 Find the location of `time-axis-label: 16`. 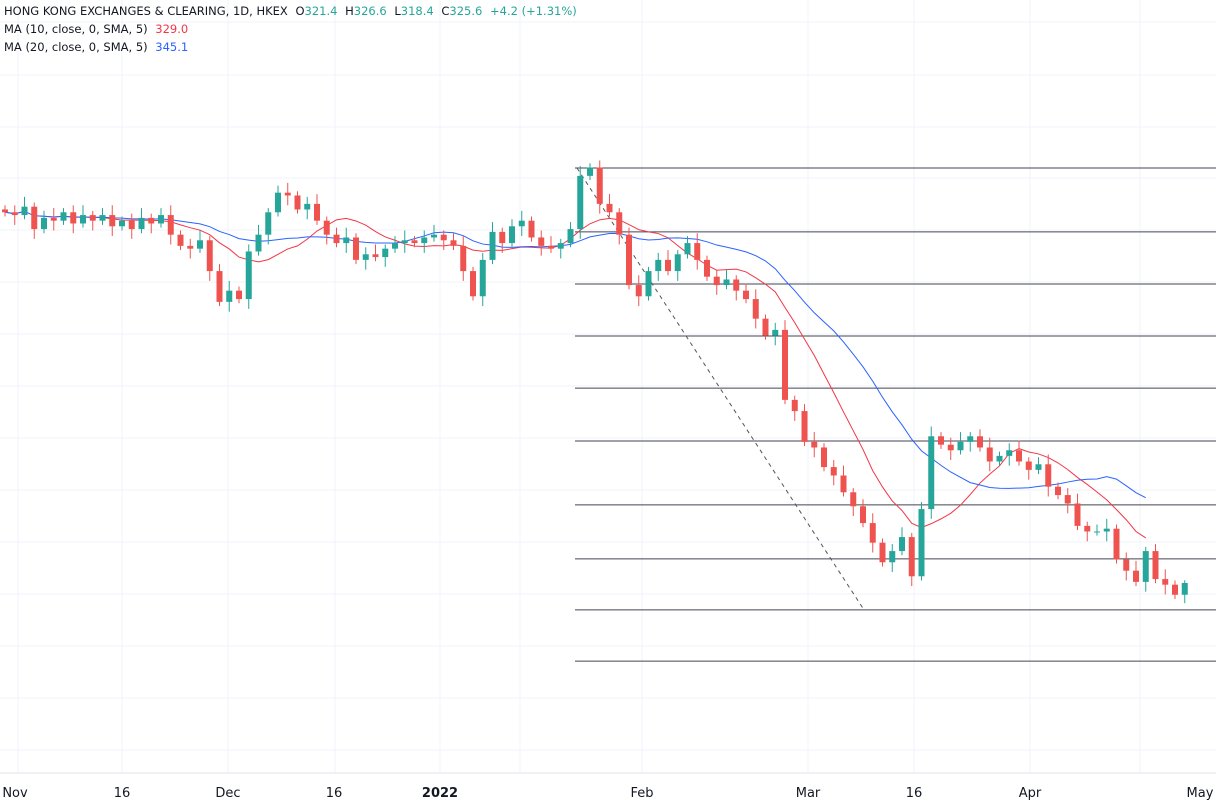

time-axis-label: 16 is located at coordinates (334, 793).